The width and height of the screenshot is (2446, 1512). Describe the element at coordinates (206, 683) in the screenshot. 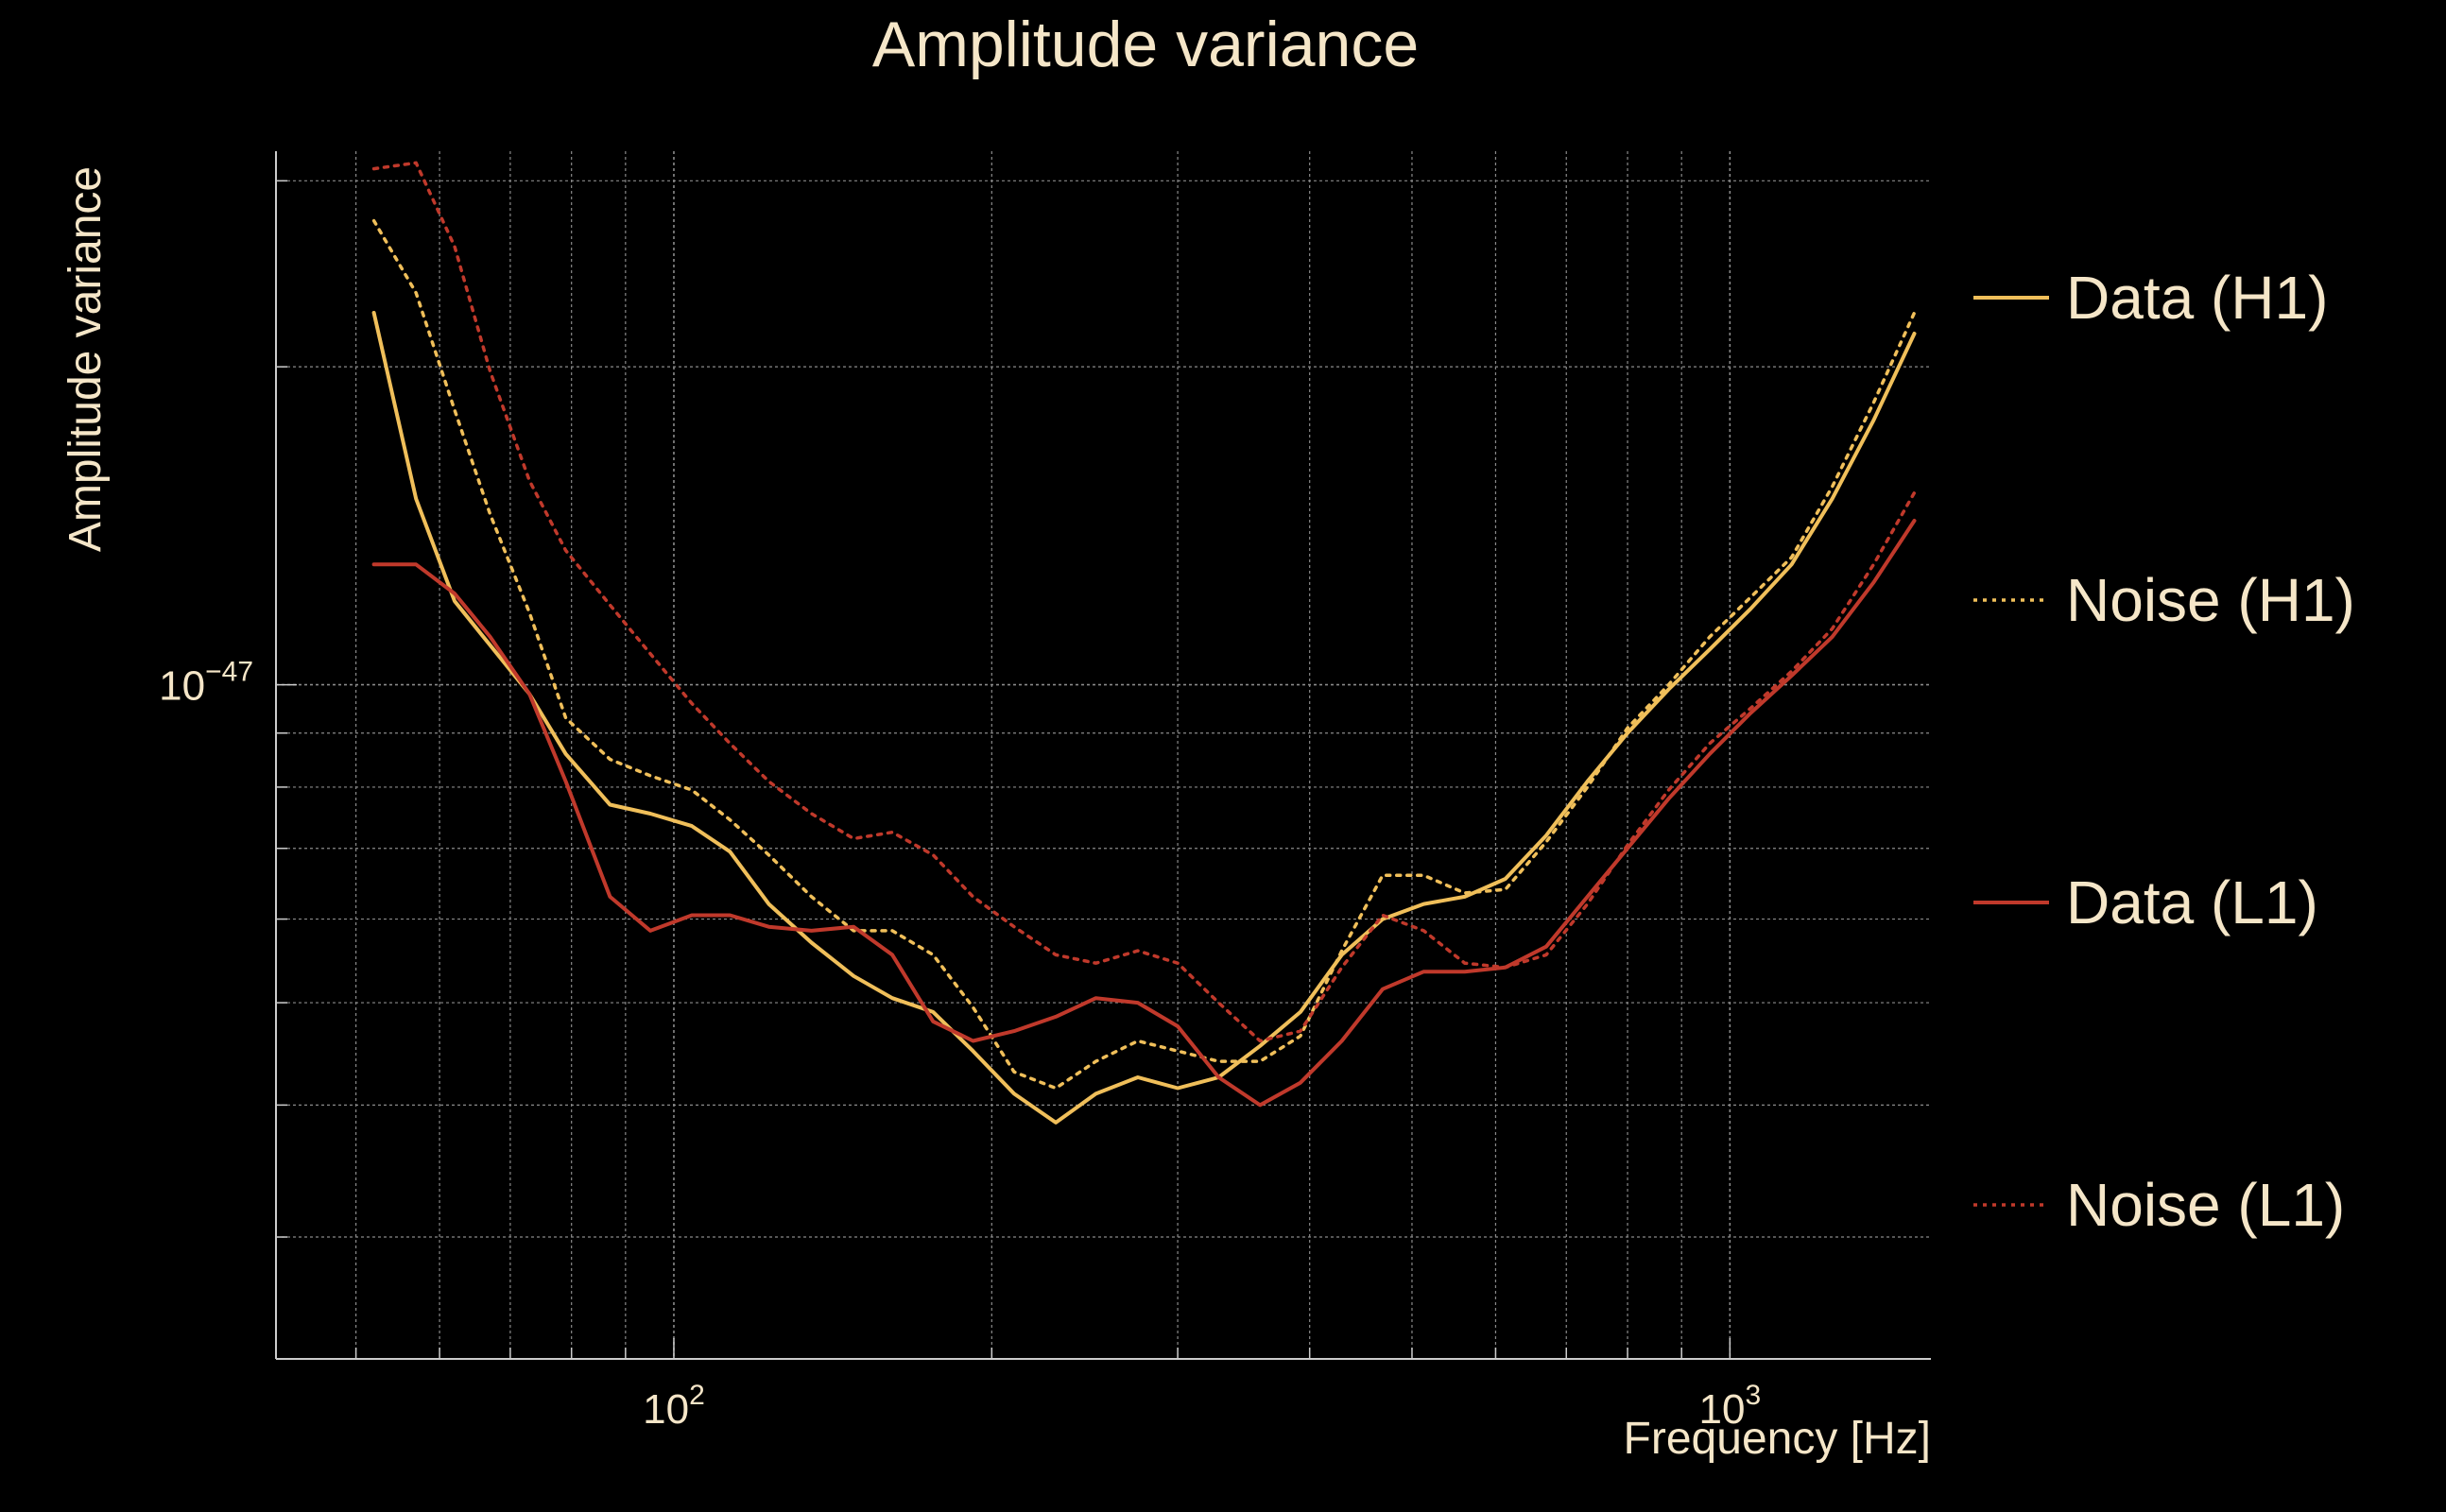

I see `y-tick-label: 10−47` at that location.